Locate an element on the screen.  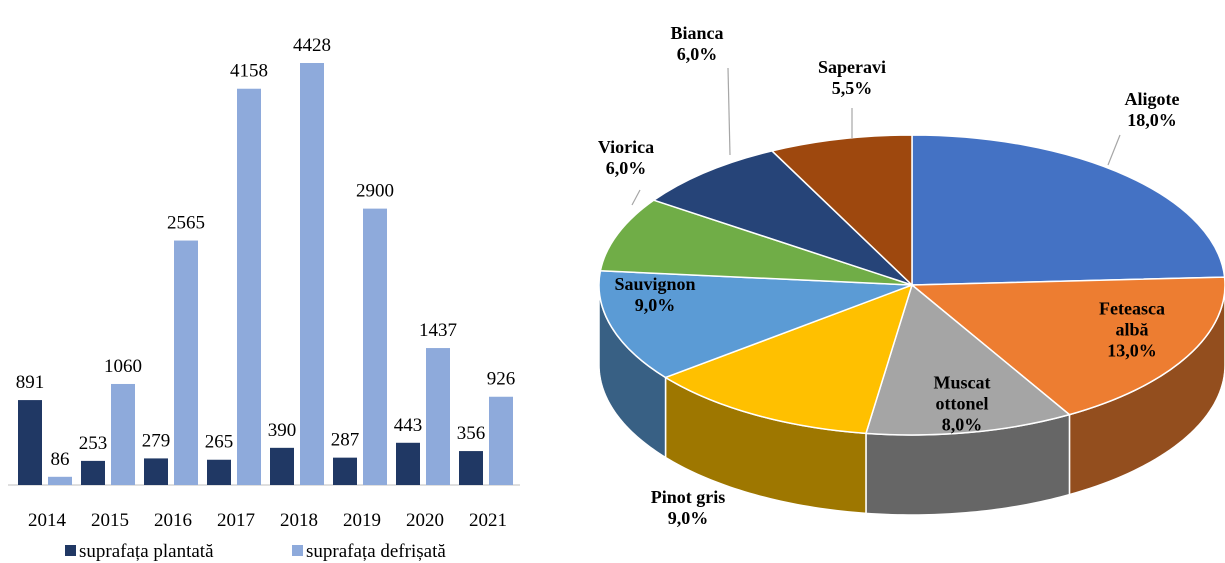
value-label: 287 is located at coordinates (345, 440).